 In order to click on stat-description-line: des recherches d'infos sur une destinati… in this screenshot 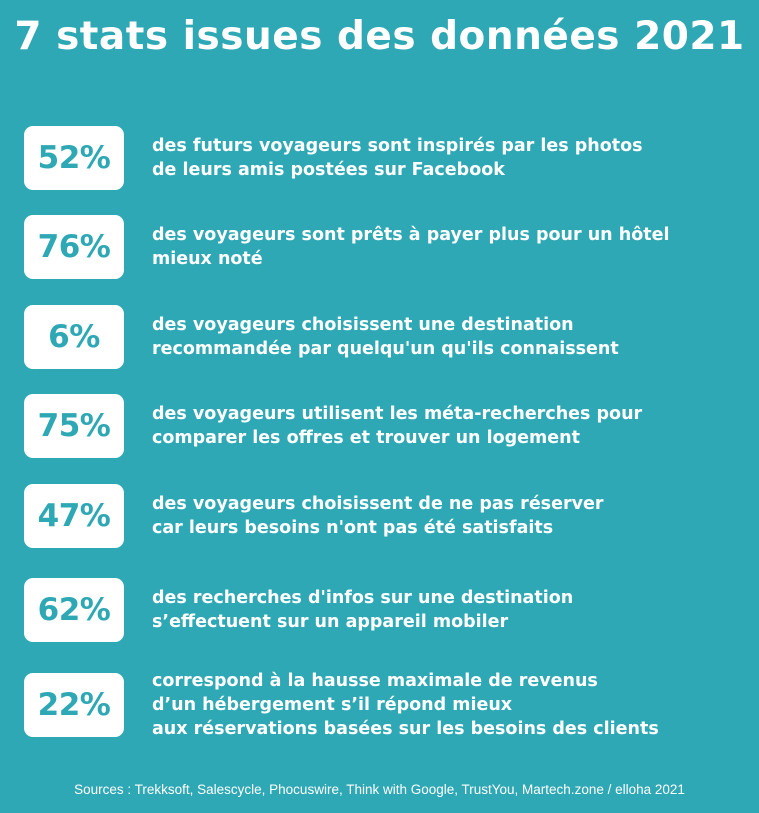, I will do `click(363, 598)`.